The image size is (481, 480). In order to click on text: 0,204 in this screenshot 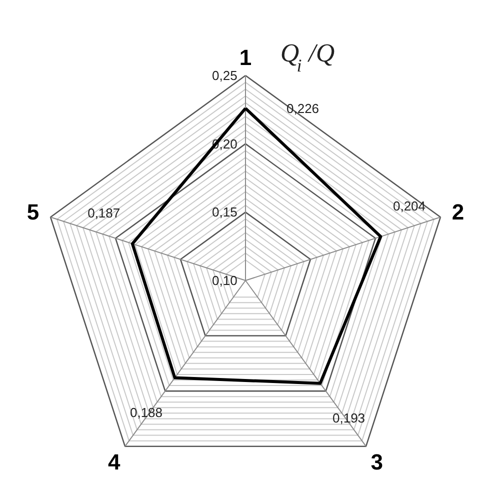, I will do `click(409, 206)`.